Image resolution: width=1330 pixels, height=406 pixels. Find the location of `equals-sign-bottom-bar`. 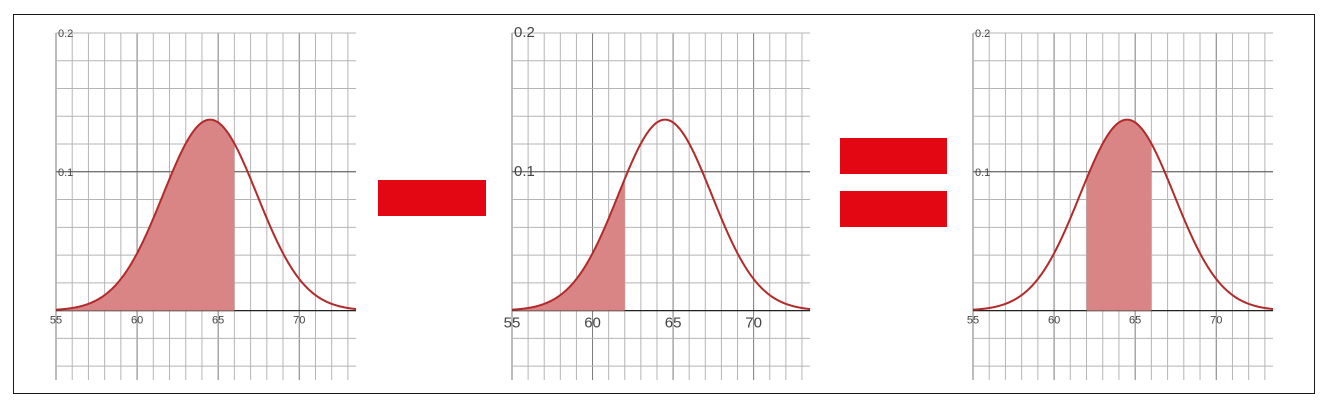

equals-sign-bottom-bar is located at coordinates (893, 209).